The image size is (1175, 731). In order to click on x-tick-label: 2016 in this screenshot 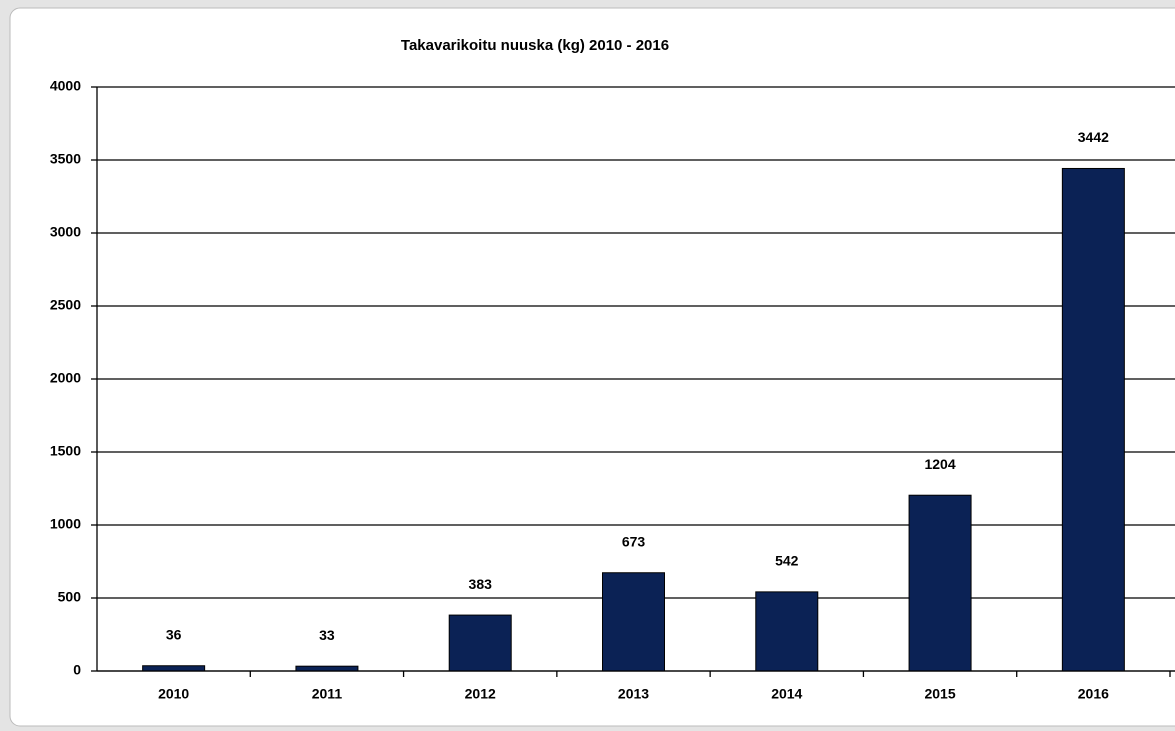, I will do `click(1093, 694)`.